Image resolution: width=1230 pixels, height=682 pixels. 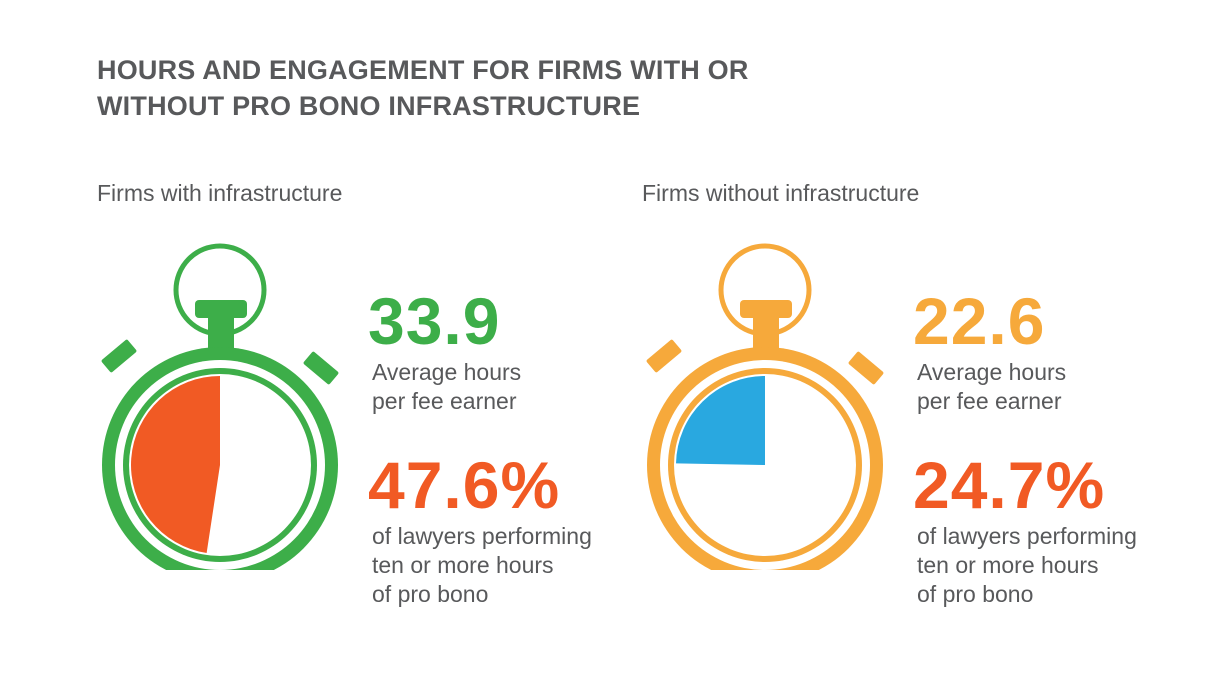 I want to click on stopwatch-without-infrastructure, so click(x=765, y=406).